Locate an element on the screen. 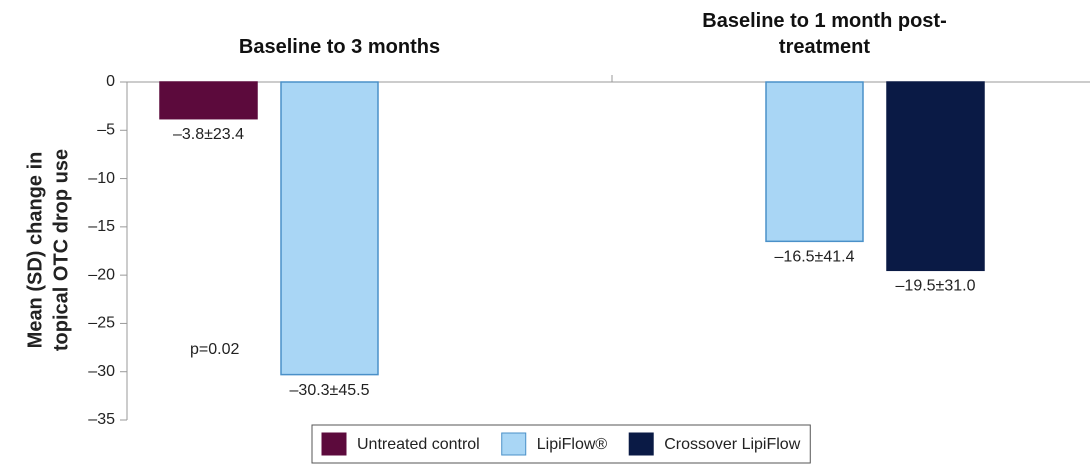 Image resolution: width=1090 pixels, height=464 pixels. annotation: p=0.02 is located at coordinates (214, 349).